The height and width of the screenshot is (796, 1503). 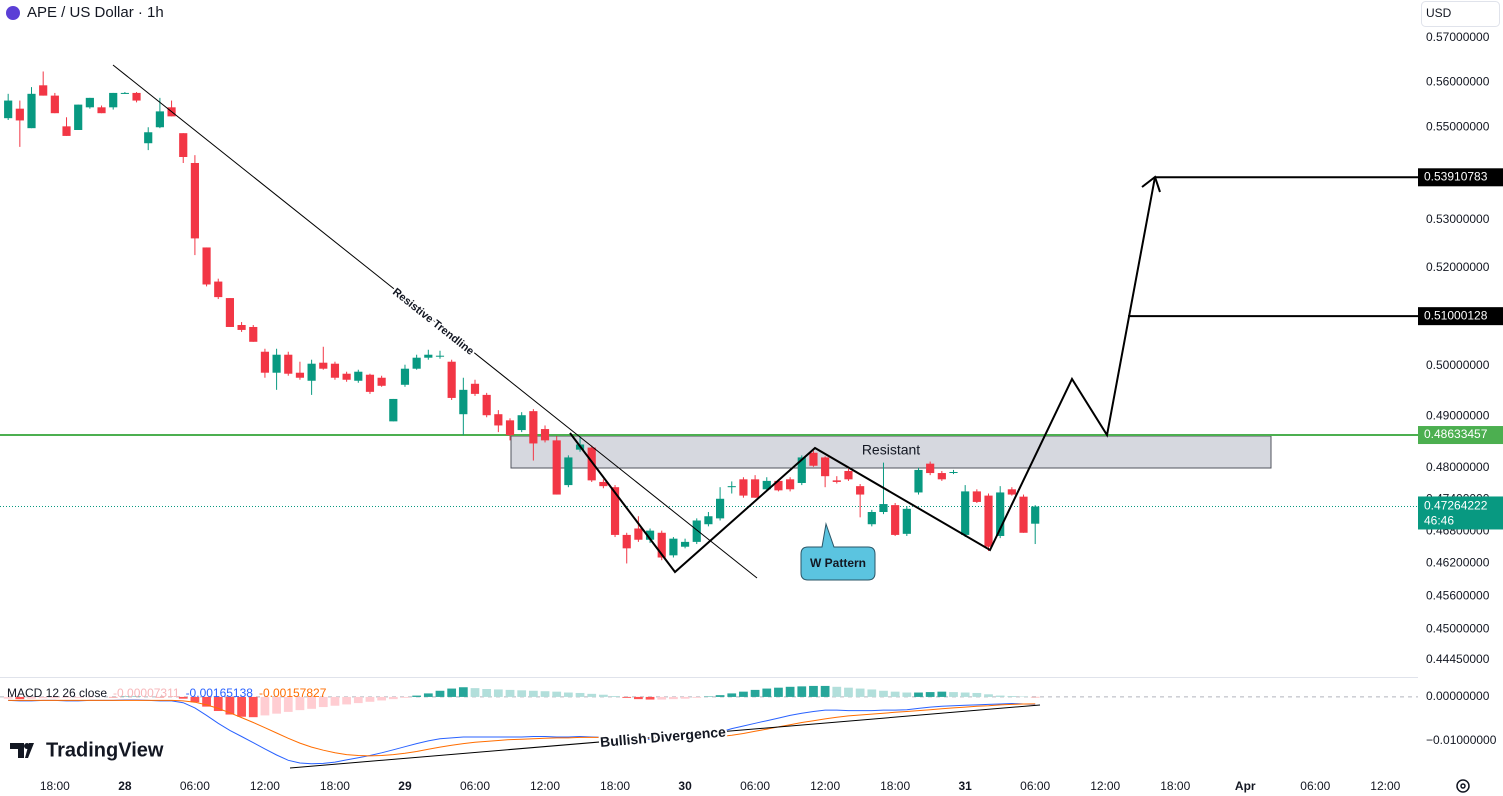 I want to click on zone-label: Resistant, so click(x=891, y=450).